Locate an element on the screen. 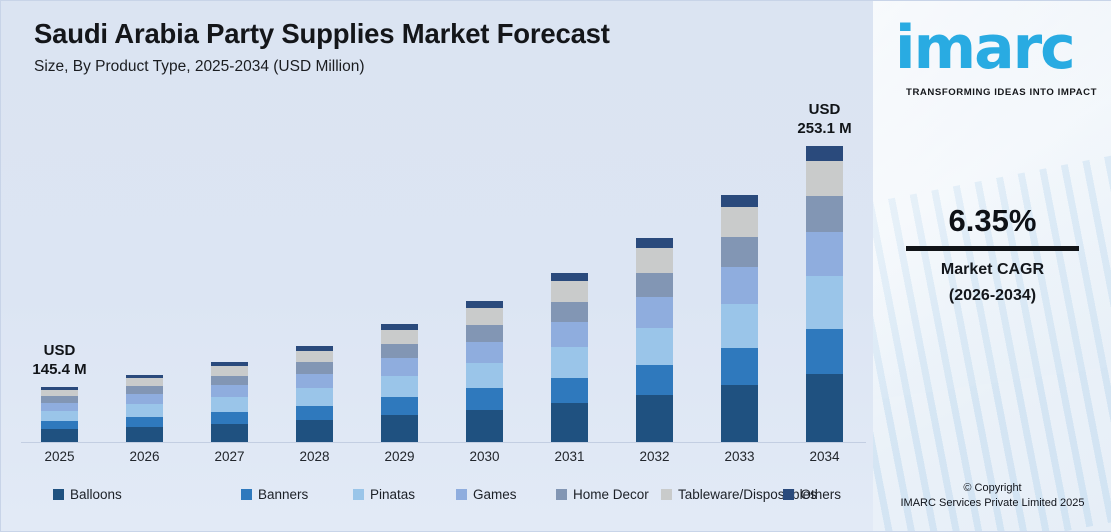  bar-segment-pinatas-2026 is located at coordinates (144, 410).